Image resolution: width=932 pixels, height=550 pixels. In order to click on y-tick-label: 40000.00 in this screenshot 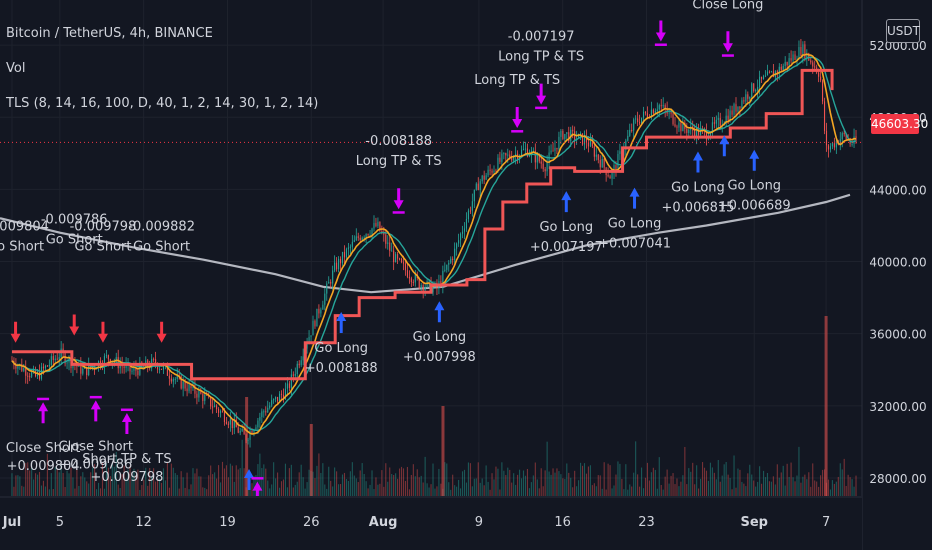, I will do `click(897, 263)`.